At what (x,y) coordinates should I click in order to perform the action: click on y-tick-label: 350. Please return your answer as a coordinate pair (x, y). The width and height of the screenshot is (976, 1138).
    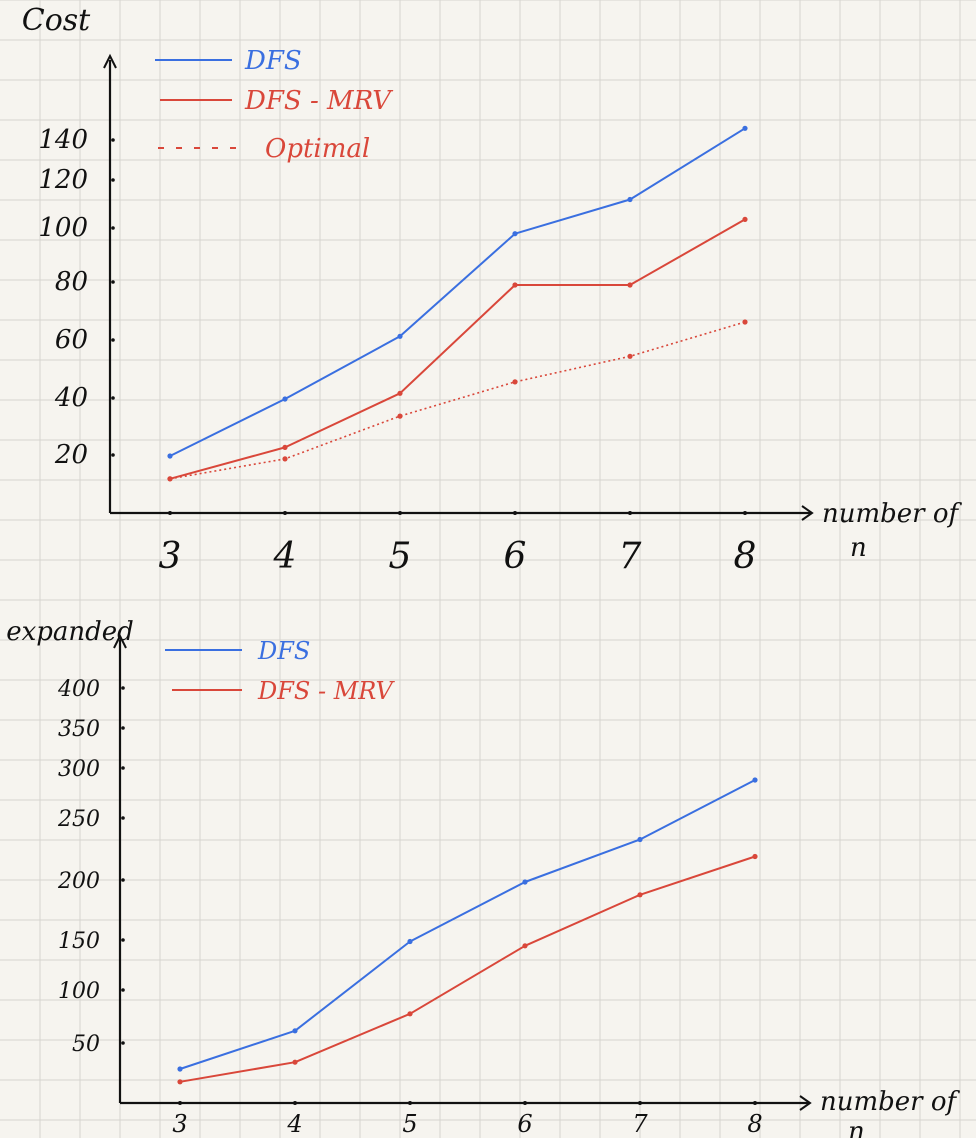
    Looking at the image, I should click on (79, 729).